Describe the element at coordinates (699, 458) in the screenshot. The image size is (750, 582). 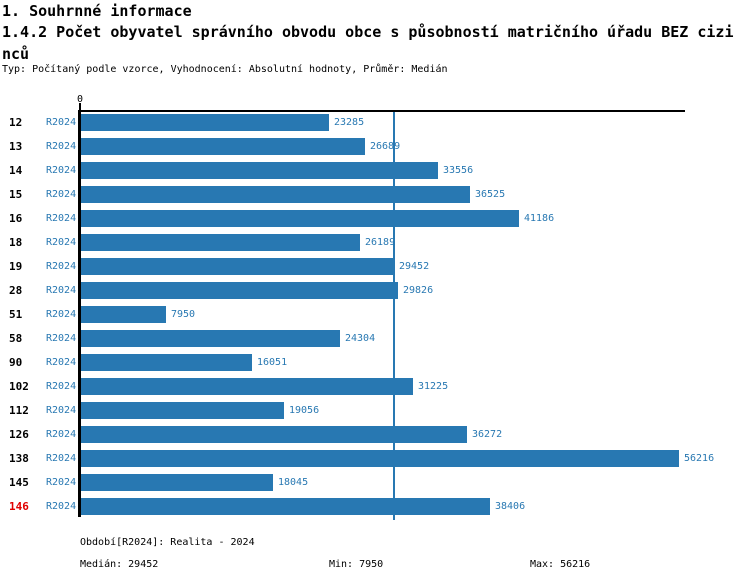
I see `bar-value-label: 56216` at that location.